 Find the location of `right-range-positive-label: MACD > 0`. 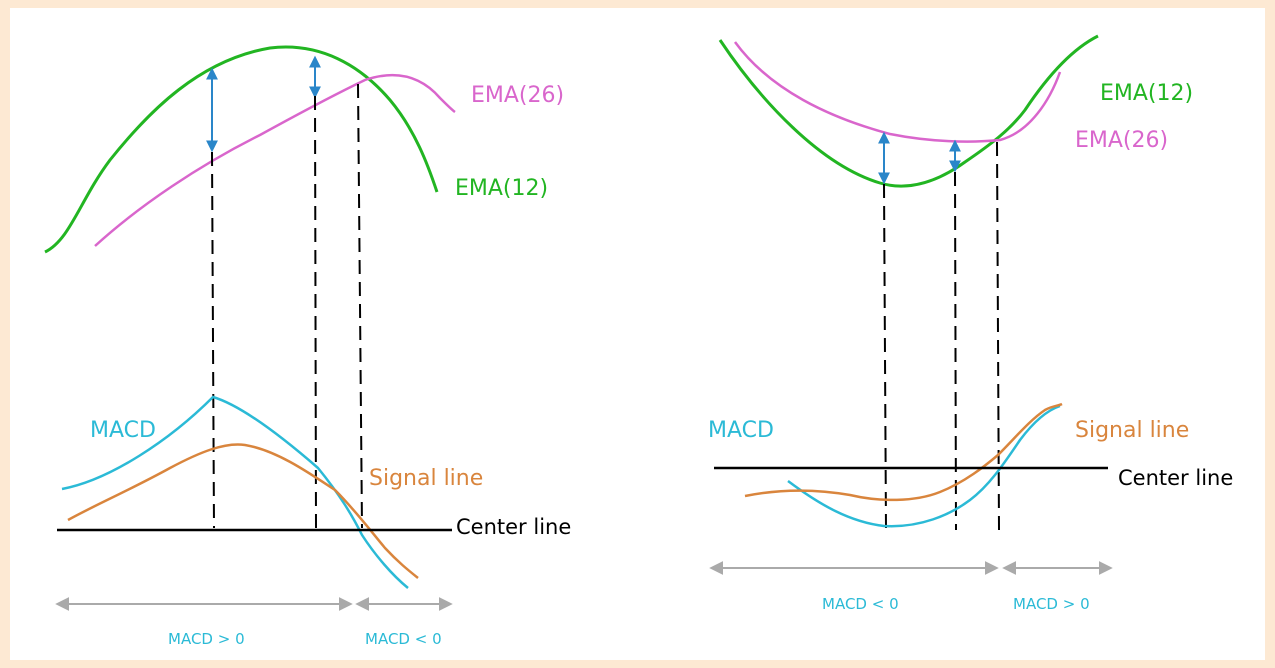

right-range-positive-label: MACD > 0 is located at coordinates (1051, 604).